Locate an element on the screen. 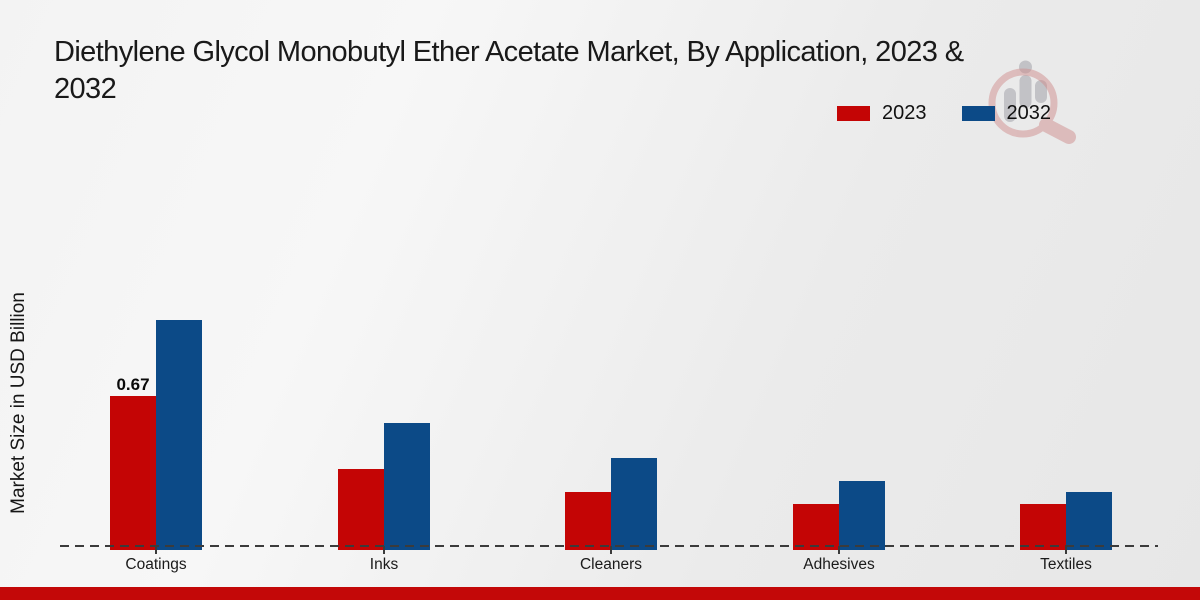 The image size is (1200, 600). bar-2023-inks is located at coordinates (361, 509).